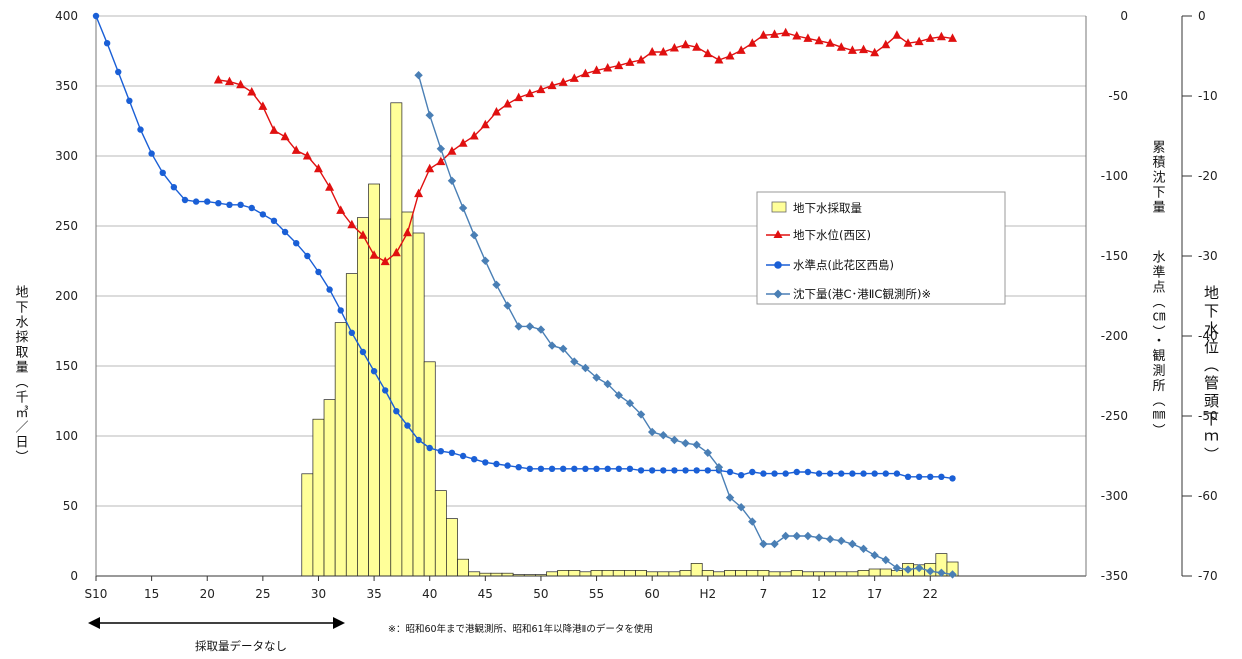  What do you see at coordinates (1114, 496) in the screenshot?
I see `y-right1-tick-label: -300` at bounding box center [1114, 496].